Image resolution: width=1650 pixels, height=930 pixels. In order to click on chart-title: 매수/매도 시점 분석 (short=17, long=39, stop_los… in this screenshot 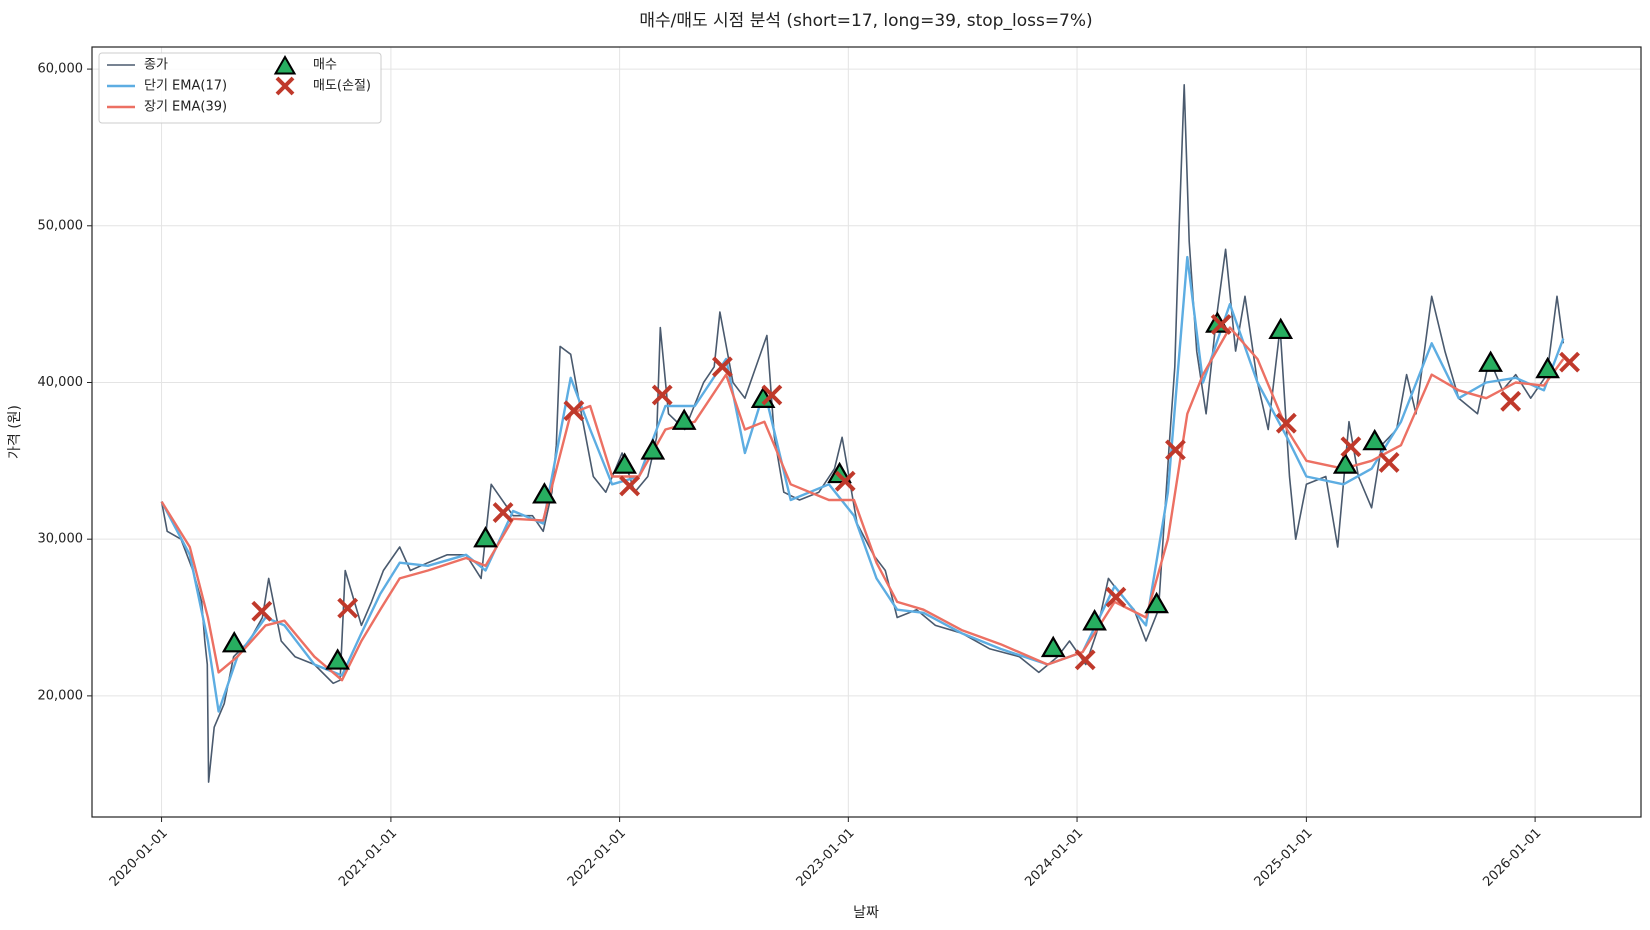, I will do `click(865, 21)`.